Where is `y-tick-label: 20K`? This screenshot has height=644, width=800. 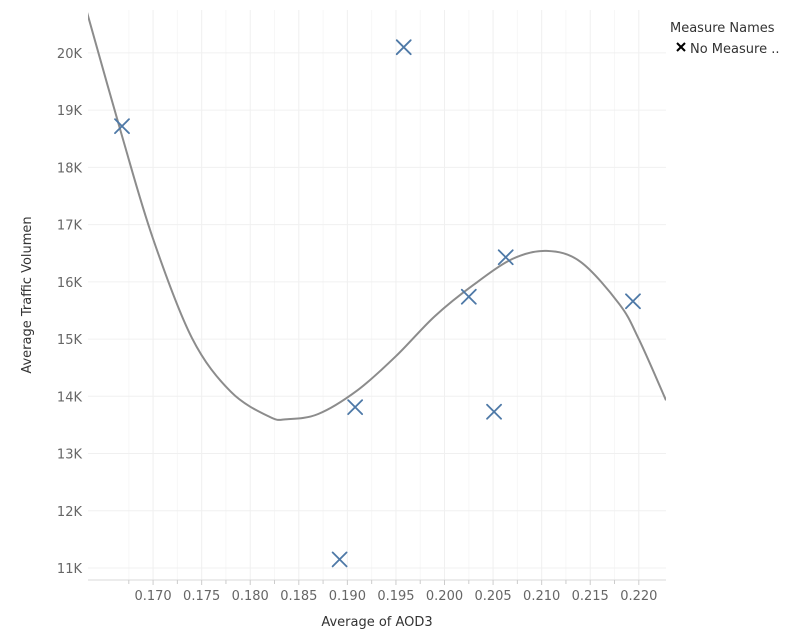
y-tick-label: 20K is located at coordinates (70, 54).